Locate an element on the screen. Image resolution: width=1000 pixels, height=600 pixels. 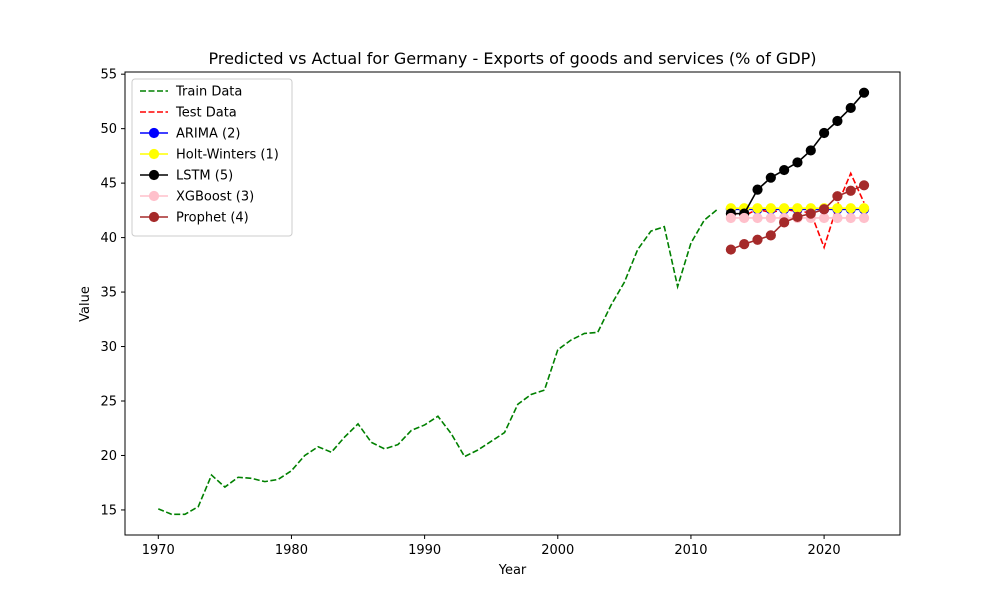
legend-item-lstm-5: LSTM (5) is located at coordinates (186, 176).